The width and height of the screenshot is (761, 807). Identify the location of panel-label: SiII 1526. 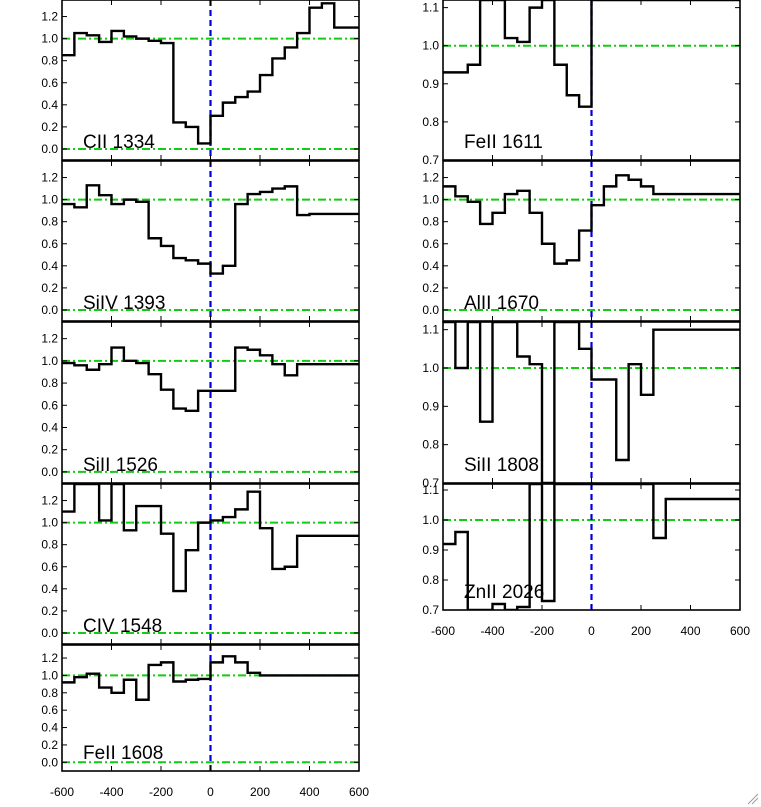
(120, 465).